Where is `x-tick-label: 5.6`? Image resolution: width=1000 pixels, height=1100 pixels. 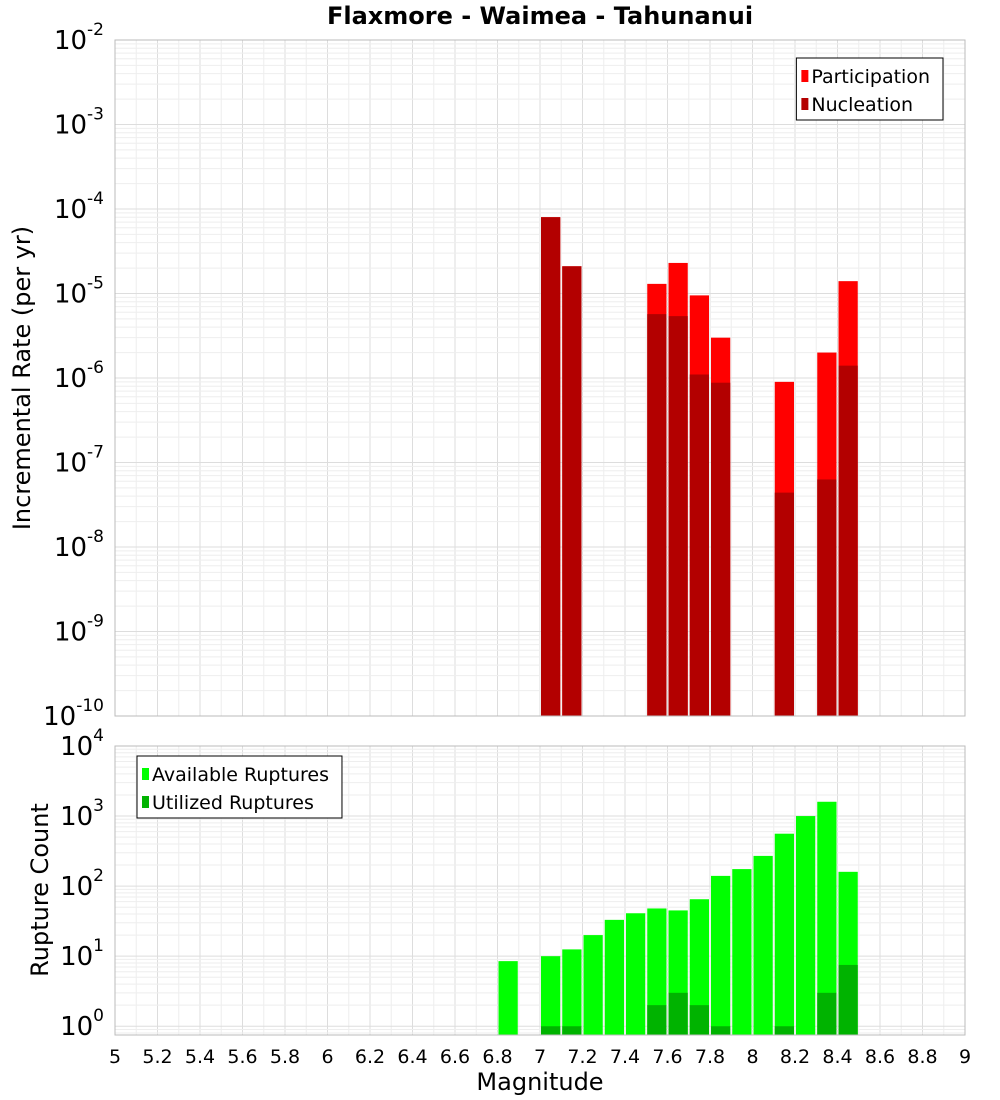 x-tick-label: 5.6 is located at coordinates (242, 1057).